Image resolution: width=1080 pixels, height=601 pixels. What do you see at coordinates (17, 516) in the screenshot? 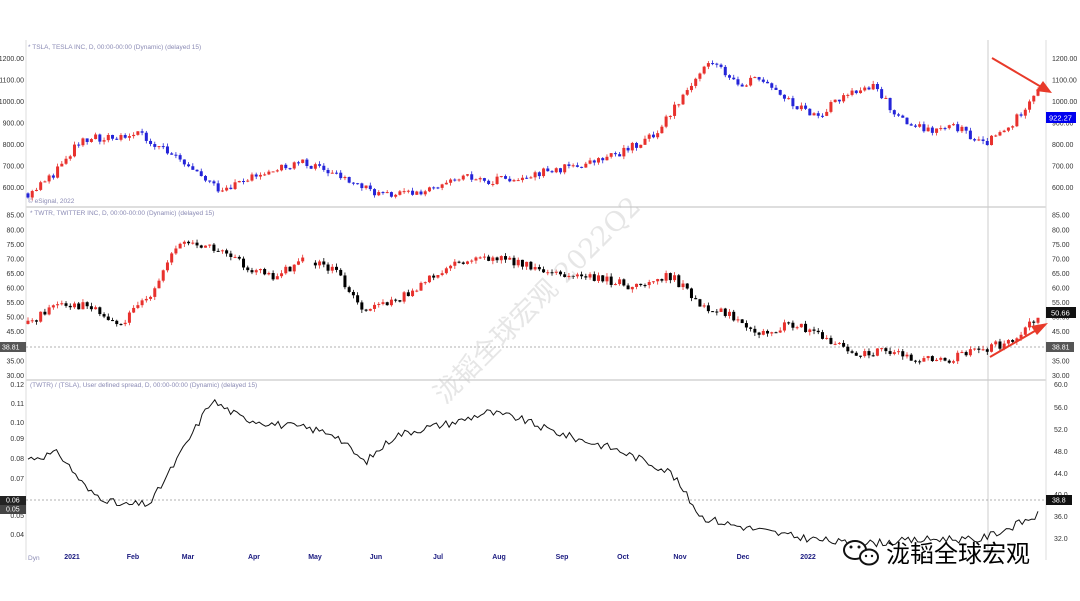
I see `spread-tick-label: 0.05` at bounding box center [17, 516].